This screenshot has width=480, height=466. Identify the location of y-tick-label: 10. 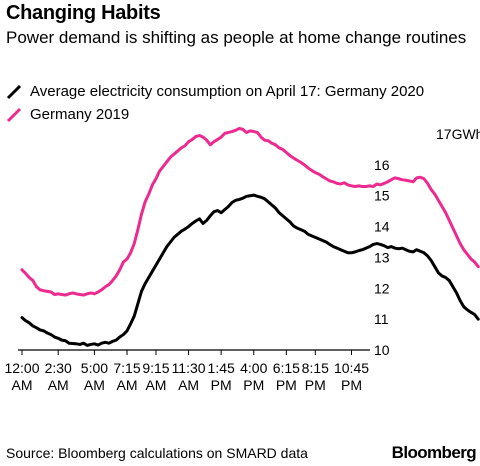
(382, 350).